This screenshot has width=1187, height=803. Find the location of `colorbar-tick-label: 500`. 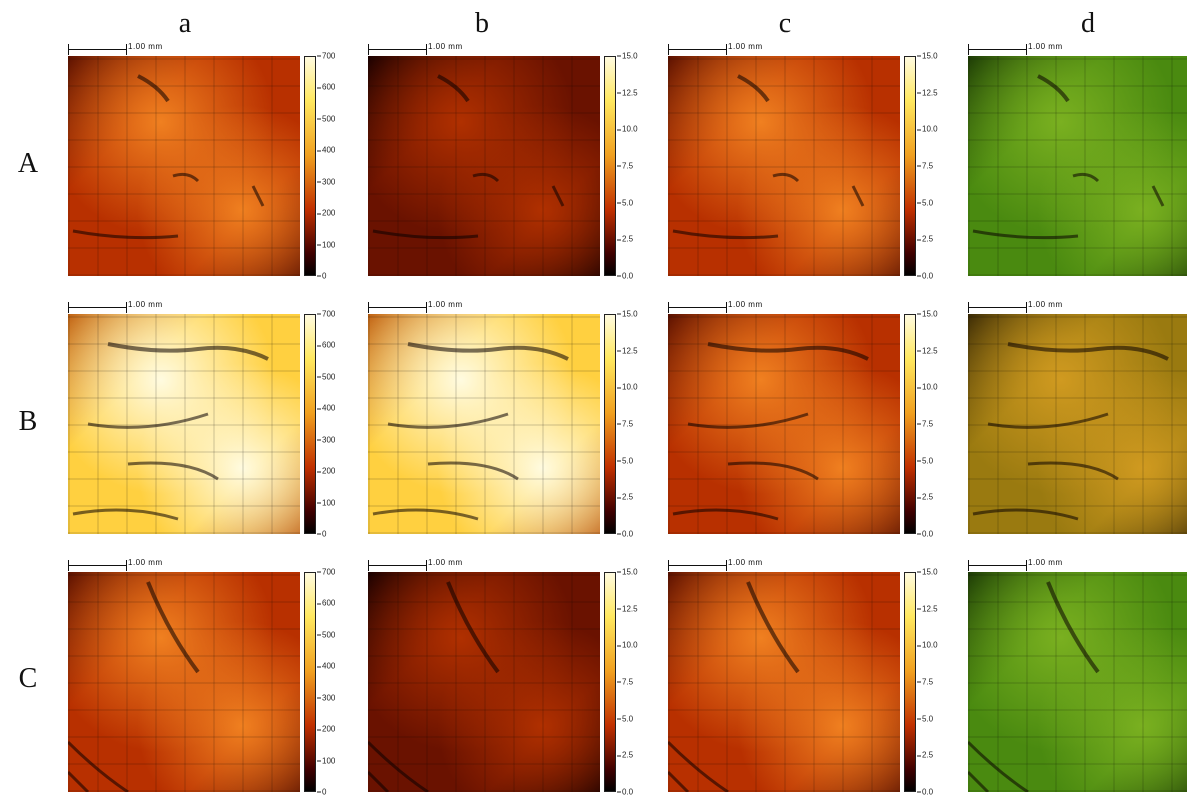

colorbar-tick-label: 500 is located at coordinates (326, 634).